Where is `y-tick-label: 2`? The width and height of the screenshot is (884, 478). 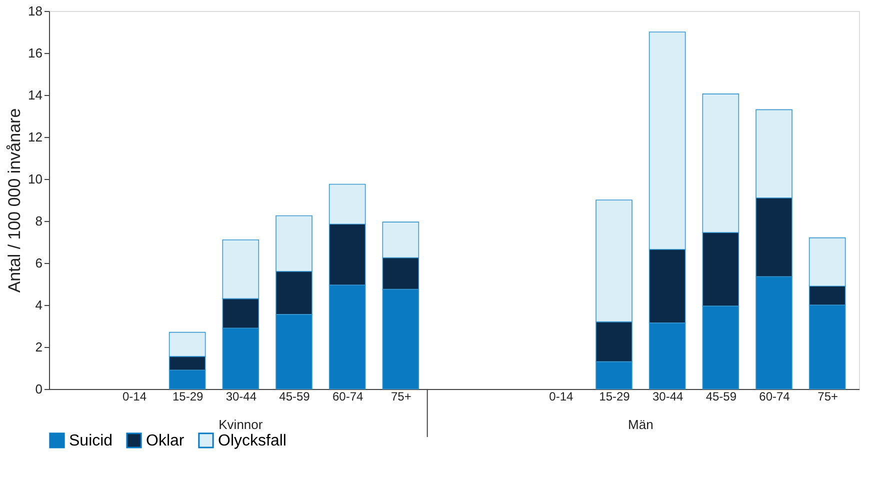 y-tick-label: 2 is located at coordinates (38, 347).